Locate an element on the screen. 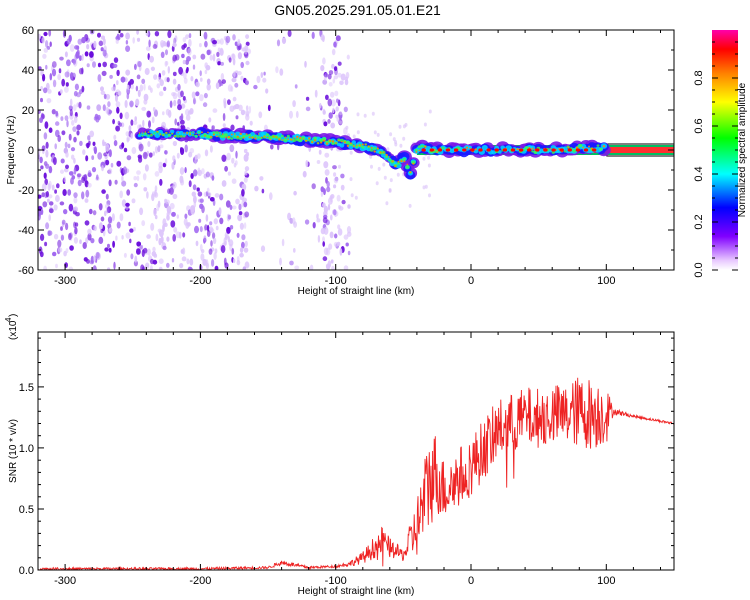 The image size is (750, 600). snr-multiplier-close: ) is located at coordinates (13, 315).